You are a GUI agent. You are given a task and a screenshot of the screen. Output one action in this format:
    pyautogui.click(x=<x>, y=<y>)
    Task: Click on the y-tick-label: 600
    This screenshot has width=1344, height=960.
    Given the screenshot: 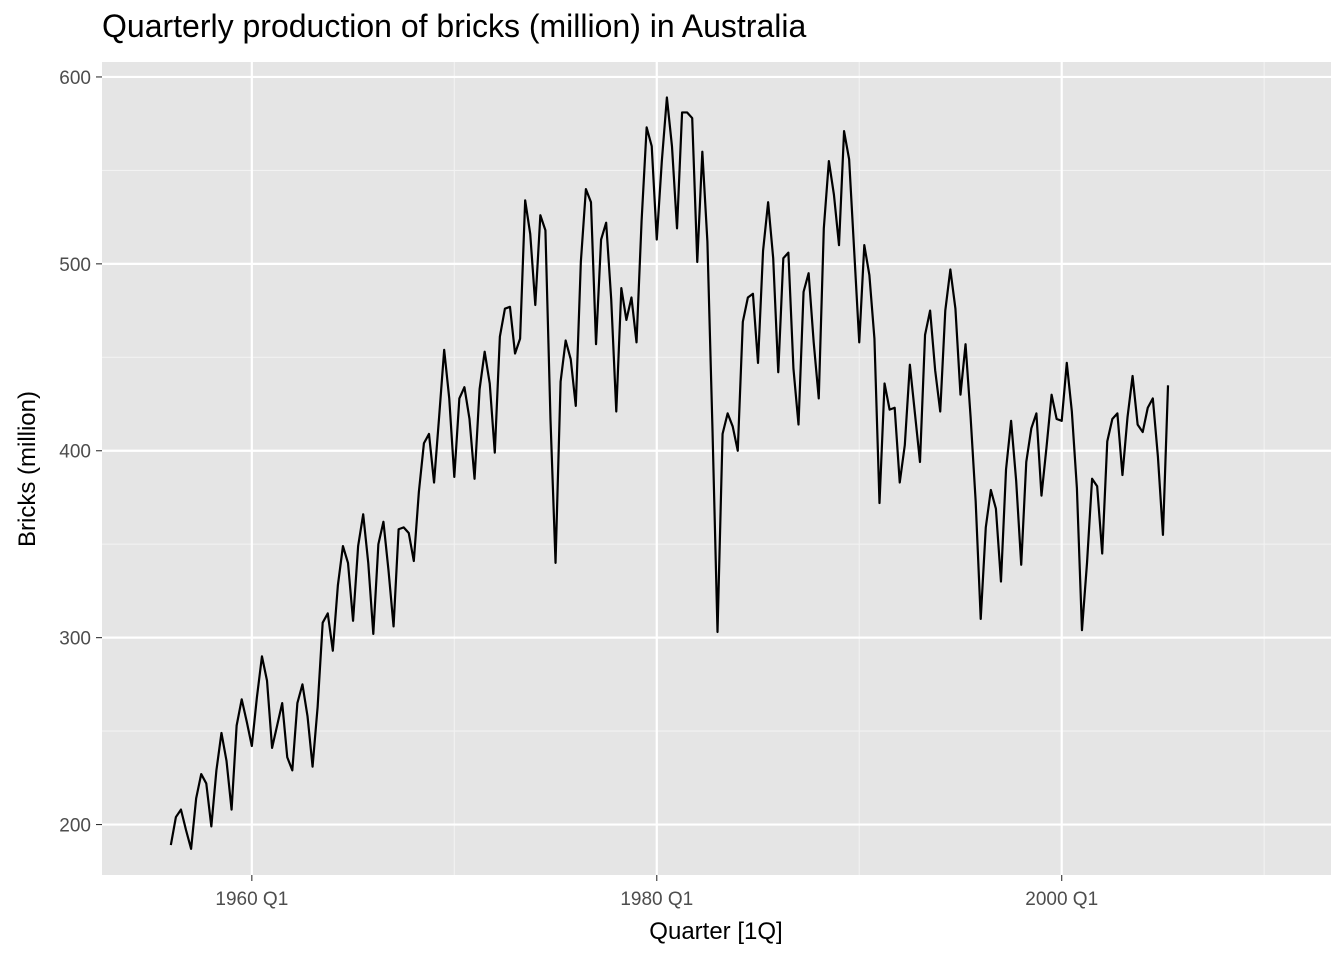 What is the action you would take?
    pyautogui.click(x=75, y=78)
    